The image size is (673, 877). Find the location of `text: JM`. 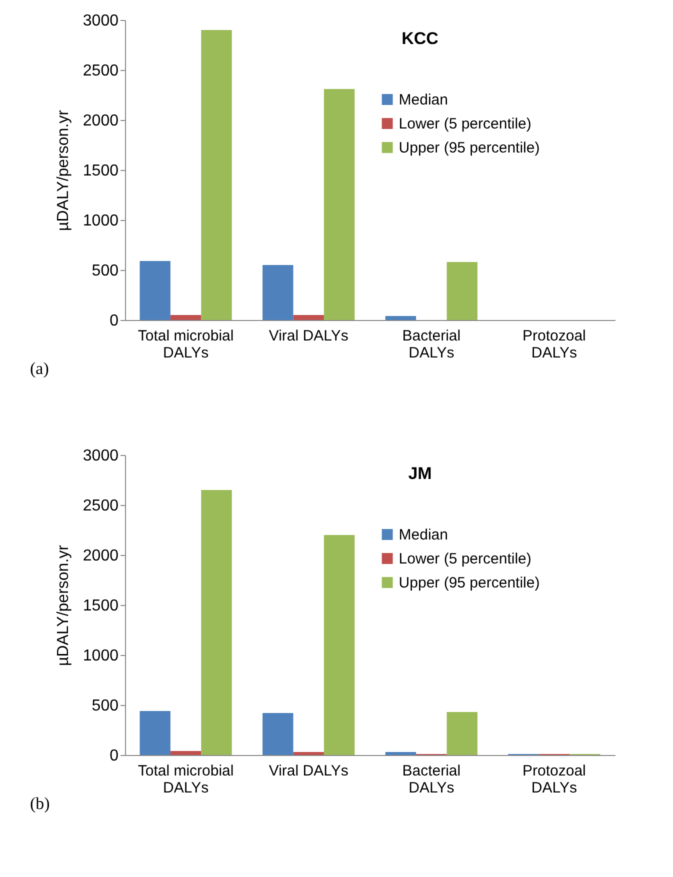

text: JM is located at coordinates (420, 473).